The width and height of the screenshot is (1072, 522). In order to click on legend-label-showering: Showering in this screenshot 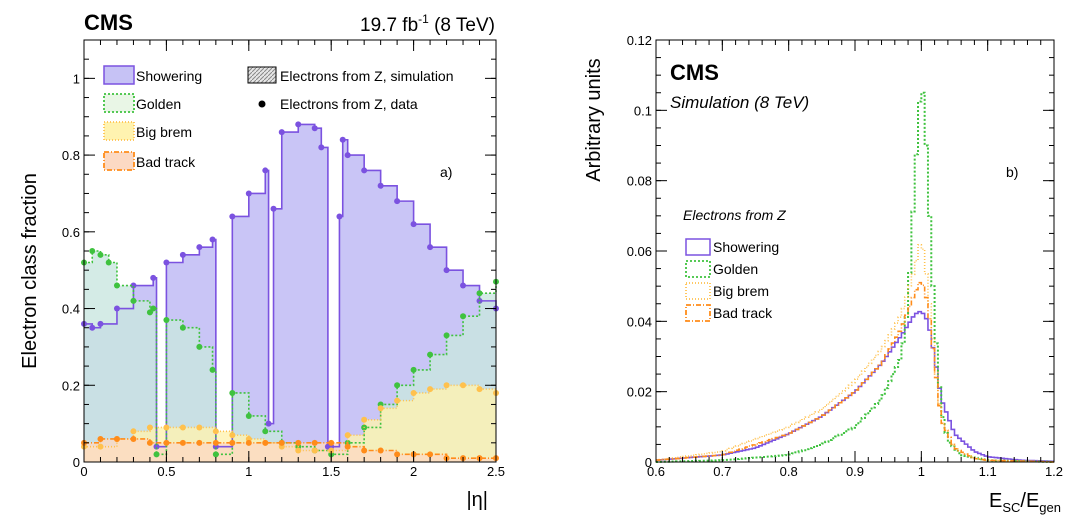, I will do `click(169, 76)`.